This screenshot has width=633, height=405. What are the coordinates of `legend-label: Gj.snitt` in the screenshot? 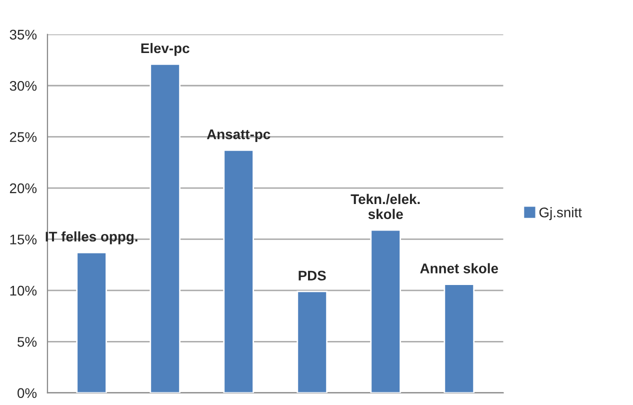 It's located at (560, 213).